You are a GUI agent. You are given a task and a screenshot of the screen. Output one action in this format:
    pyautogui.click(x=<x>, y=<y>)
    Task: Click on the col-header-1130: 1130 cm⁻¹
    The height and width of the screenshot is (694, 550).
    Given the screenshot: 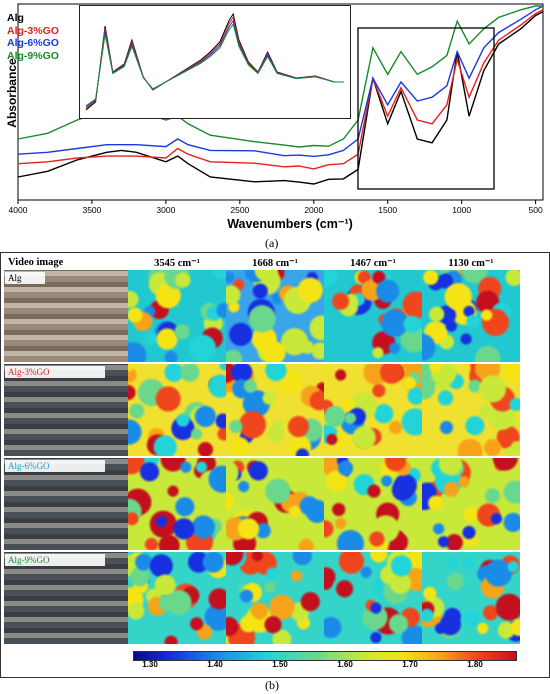 What is the action you would take?
    pyautogui.click(x=471, y=263)
    